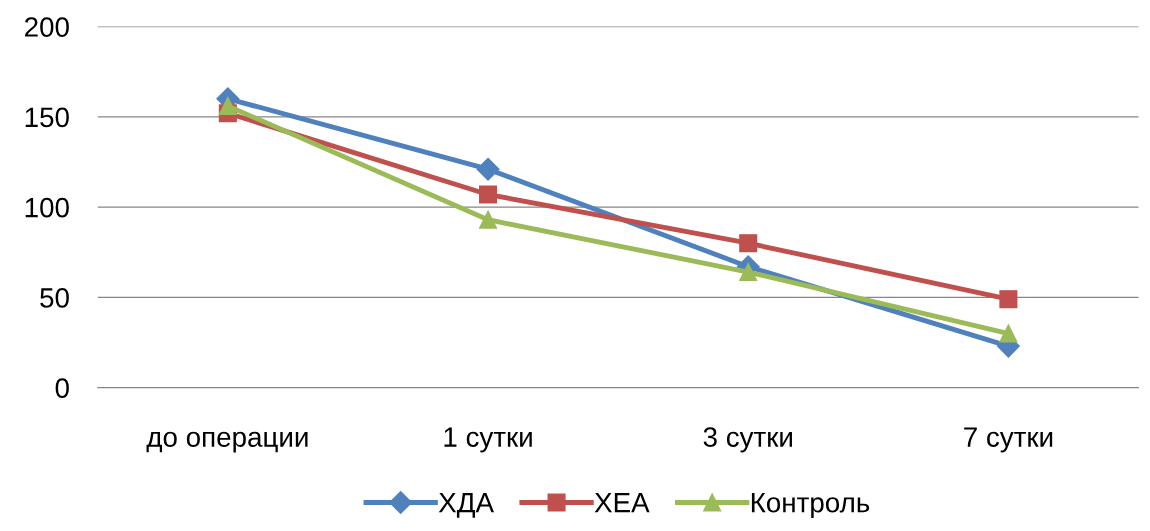 The image size is (1150, 531). Describe the element at coordinates (47, 207) in the screenshot. I see `y-tick-label: 100` at that location.